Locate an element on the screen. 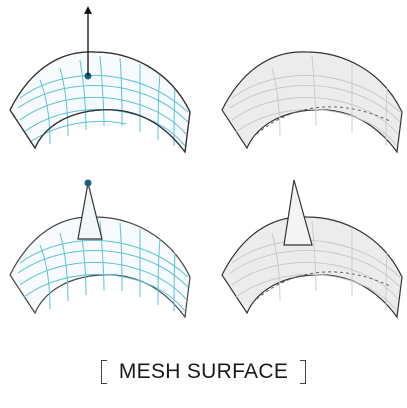 Image resolution: width=407 pixels, height=408 pixels. panel-smooth-surface is located at coordinates (312, 102).